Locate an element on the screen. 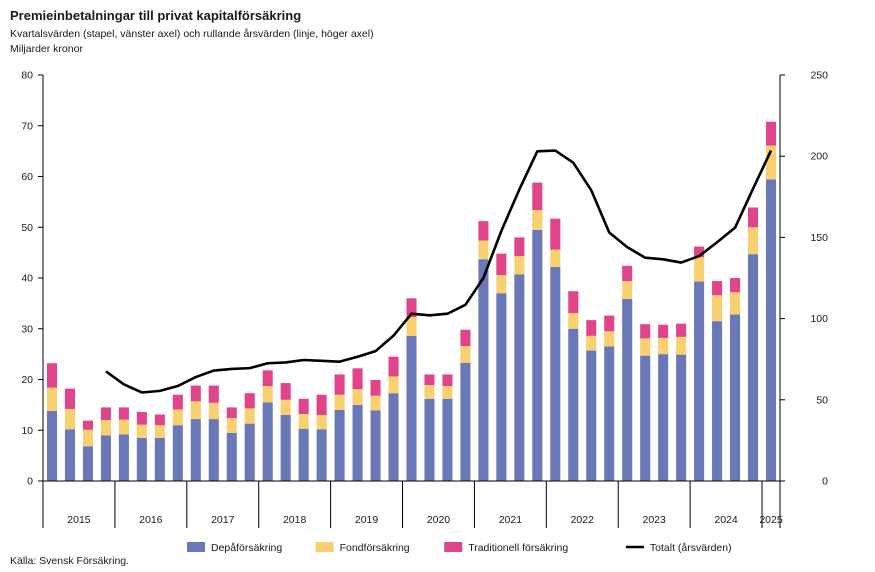 This screenshot has height=572, width=875. left-tick-label: 80 is located at coordinates (27, 76).